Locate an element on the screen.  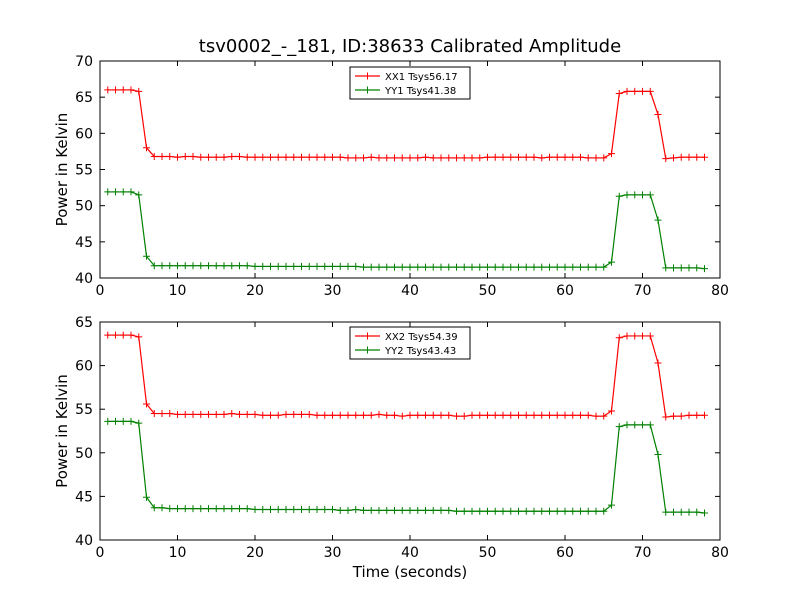
x-tick-label: 10 is located at coordinates (178, 291).